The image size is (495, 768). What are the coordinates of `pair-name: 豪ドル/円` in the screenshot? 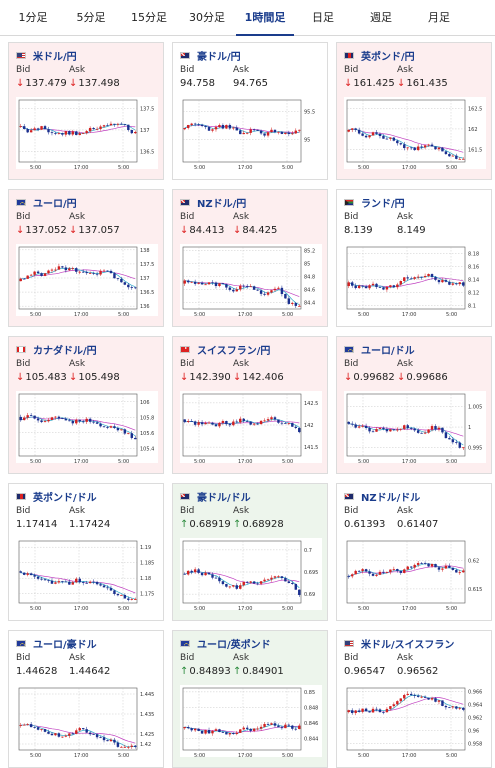 It's located at (219, 57).